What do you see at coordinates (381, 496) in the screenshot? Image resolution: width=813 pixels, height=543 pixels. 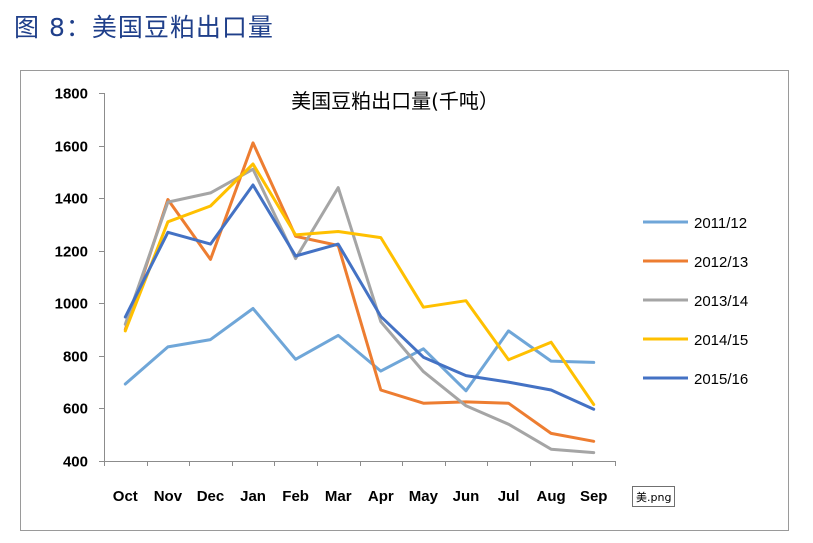 I see `x-tick-label: Apr` at bounding box center [381, 496].